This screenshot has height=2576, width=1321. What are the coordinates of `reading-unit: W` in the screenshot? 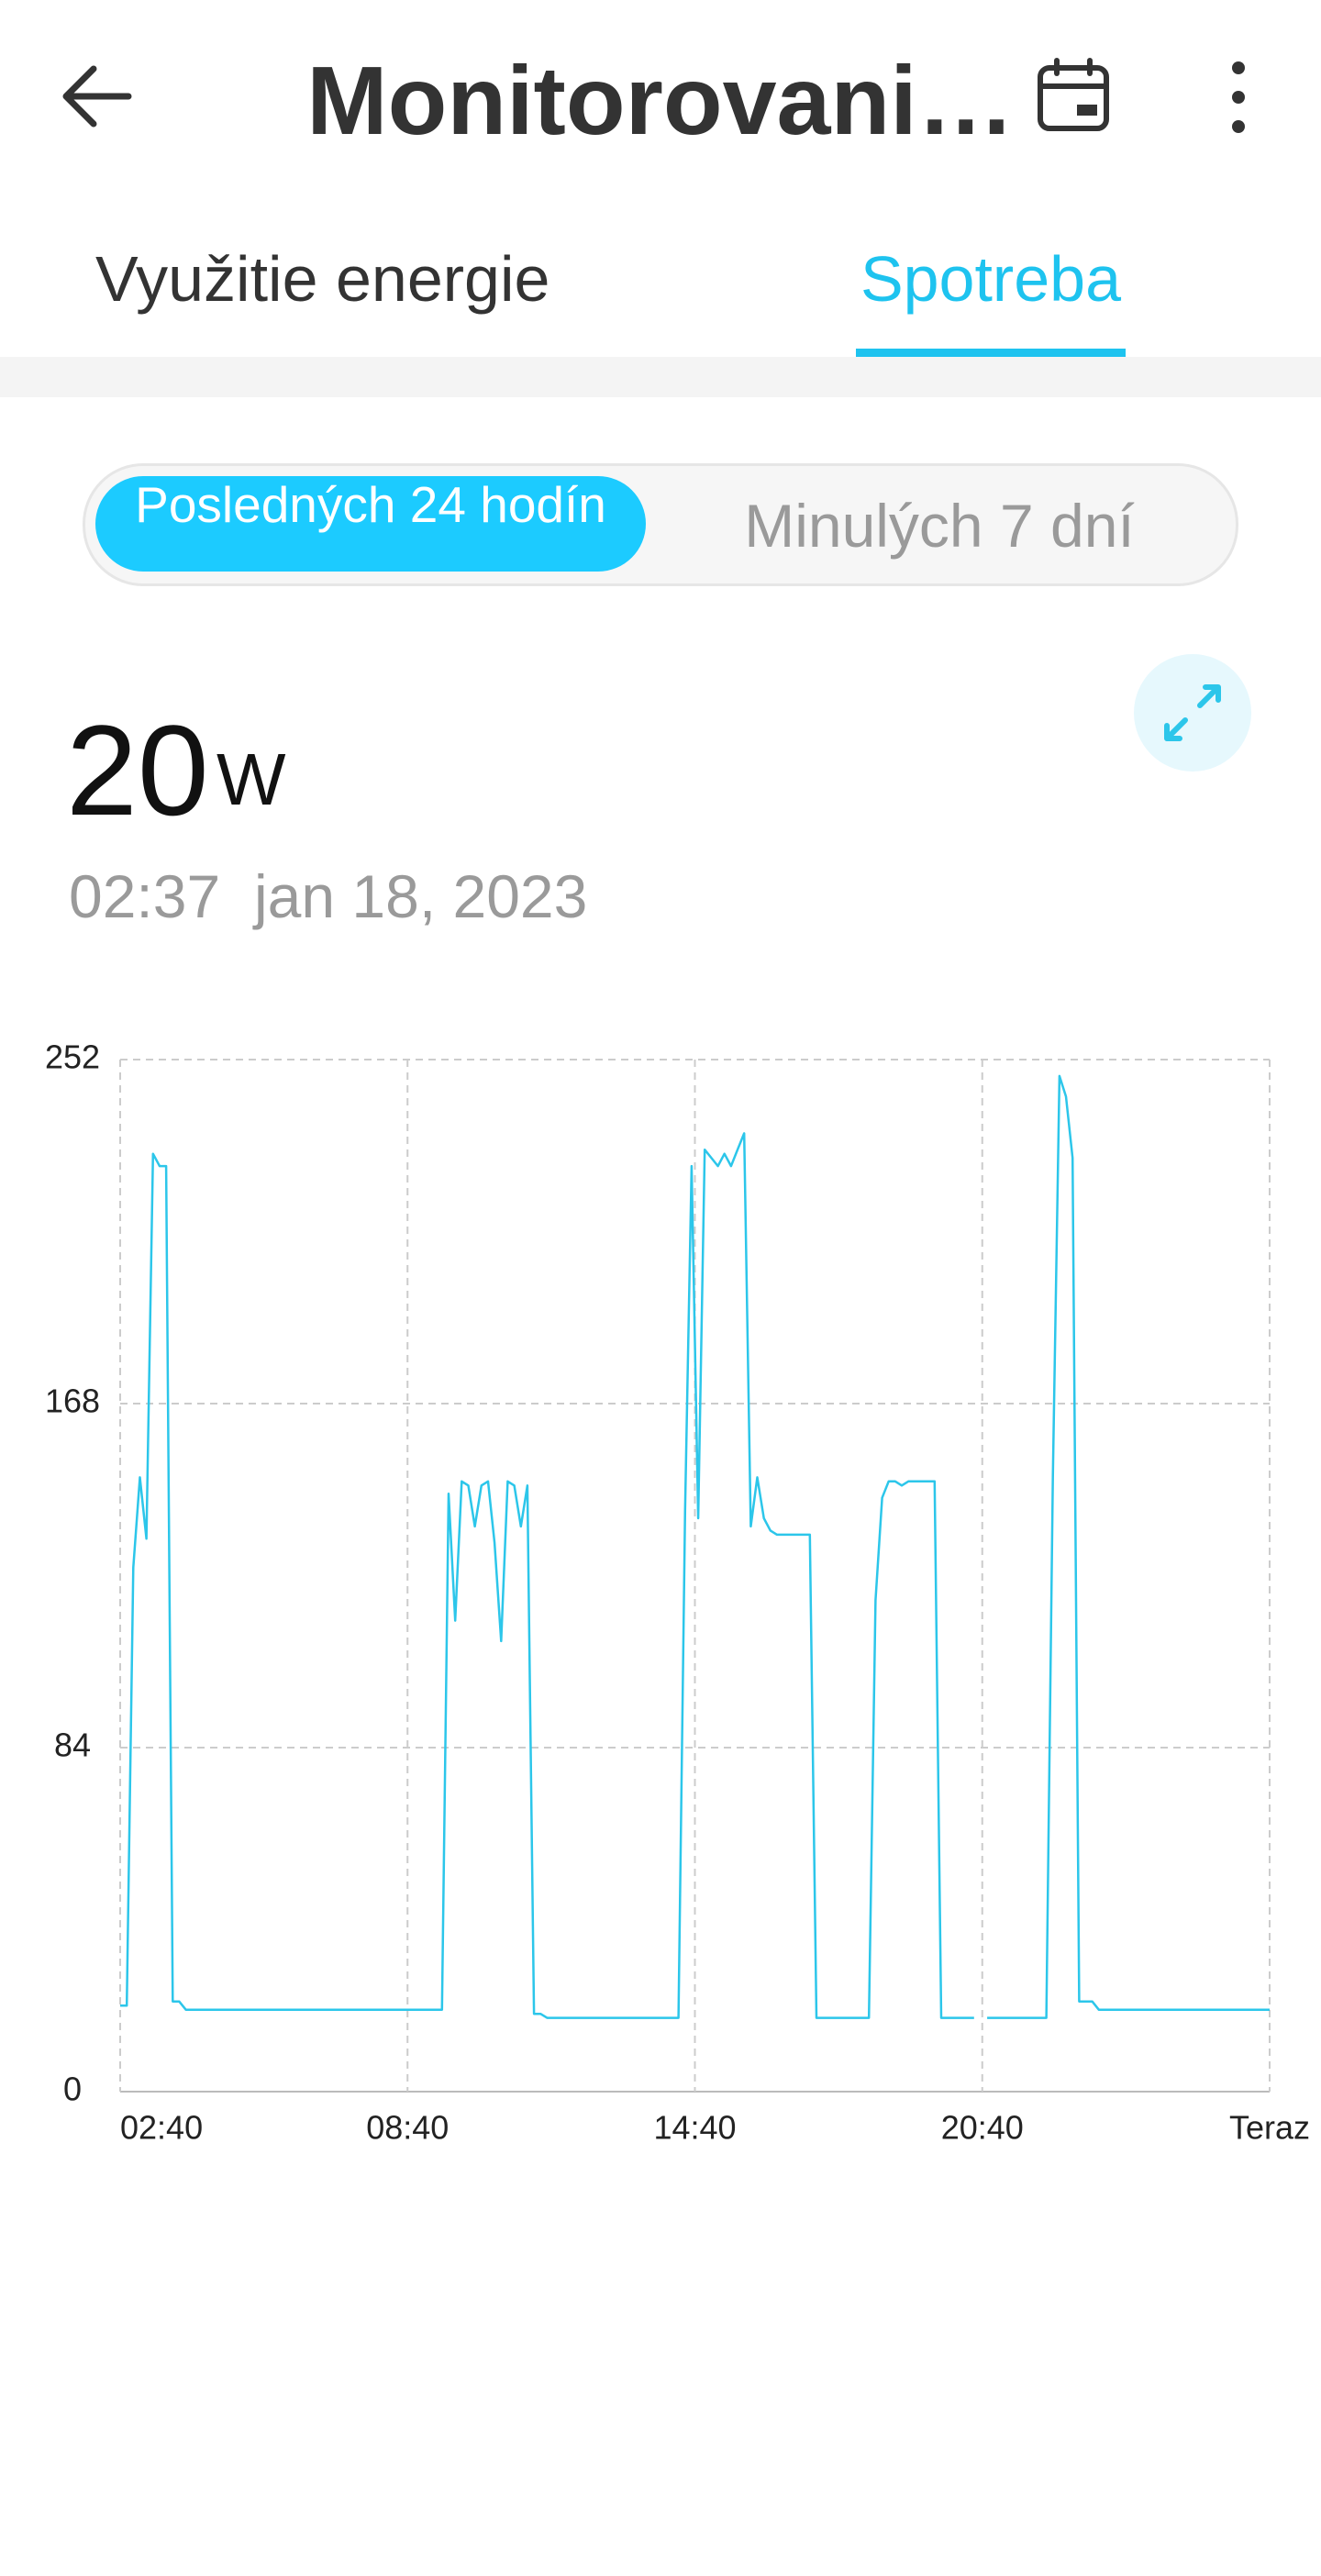 It's located at (251, 779).